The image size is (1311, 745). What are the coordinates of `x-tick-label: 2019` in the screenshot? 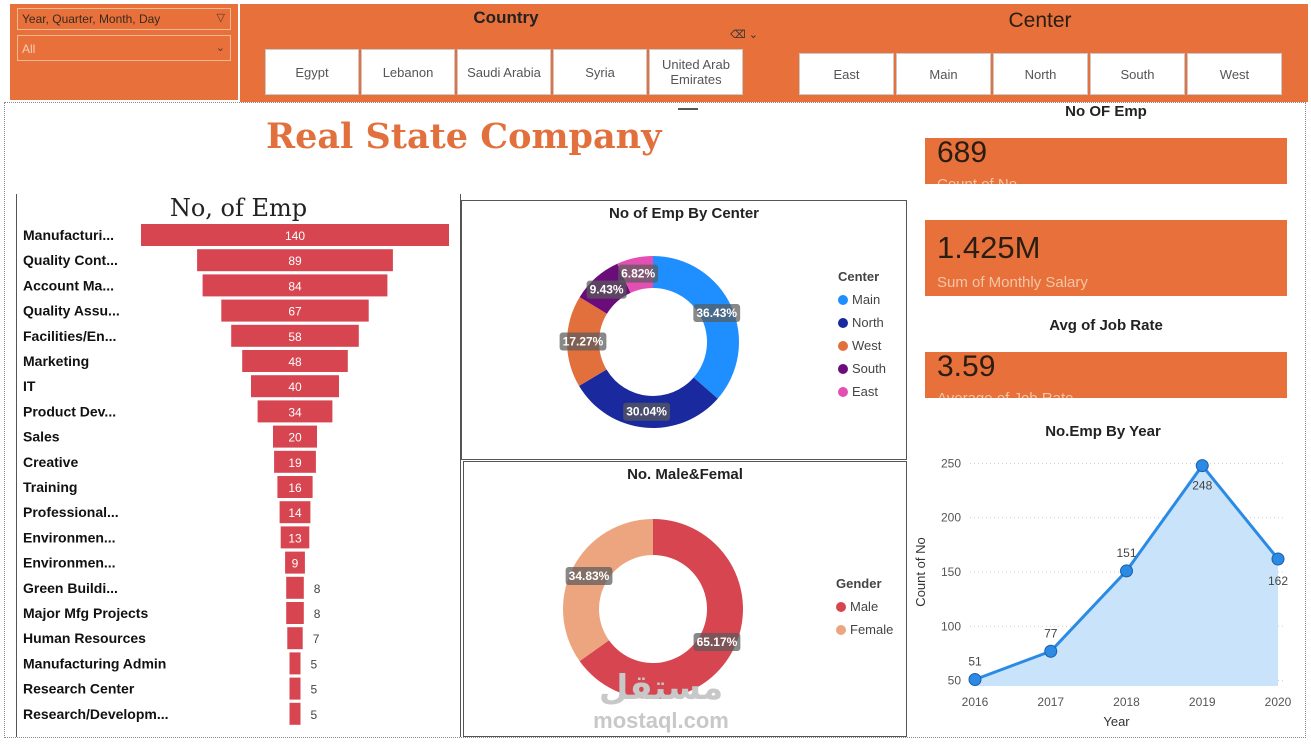 It's located at (1202, 702).